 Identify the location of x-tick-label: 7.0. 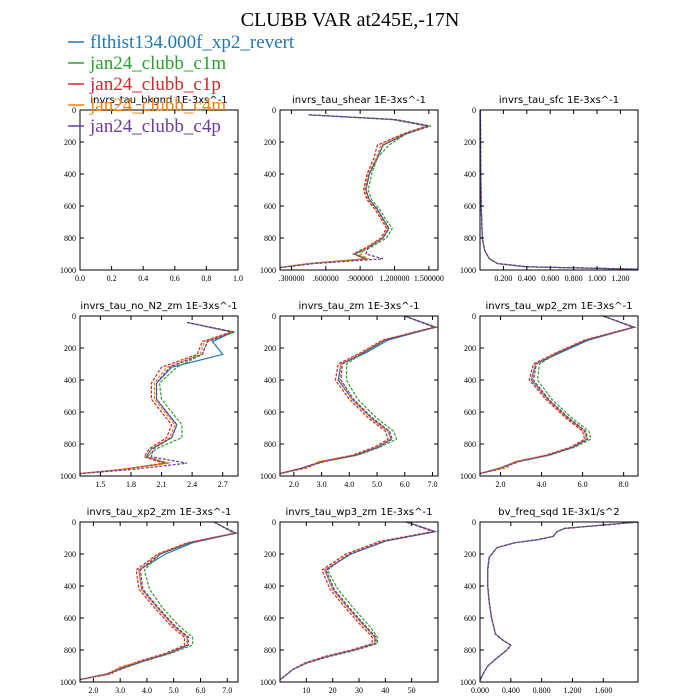
(432, 484).